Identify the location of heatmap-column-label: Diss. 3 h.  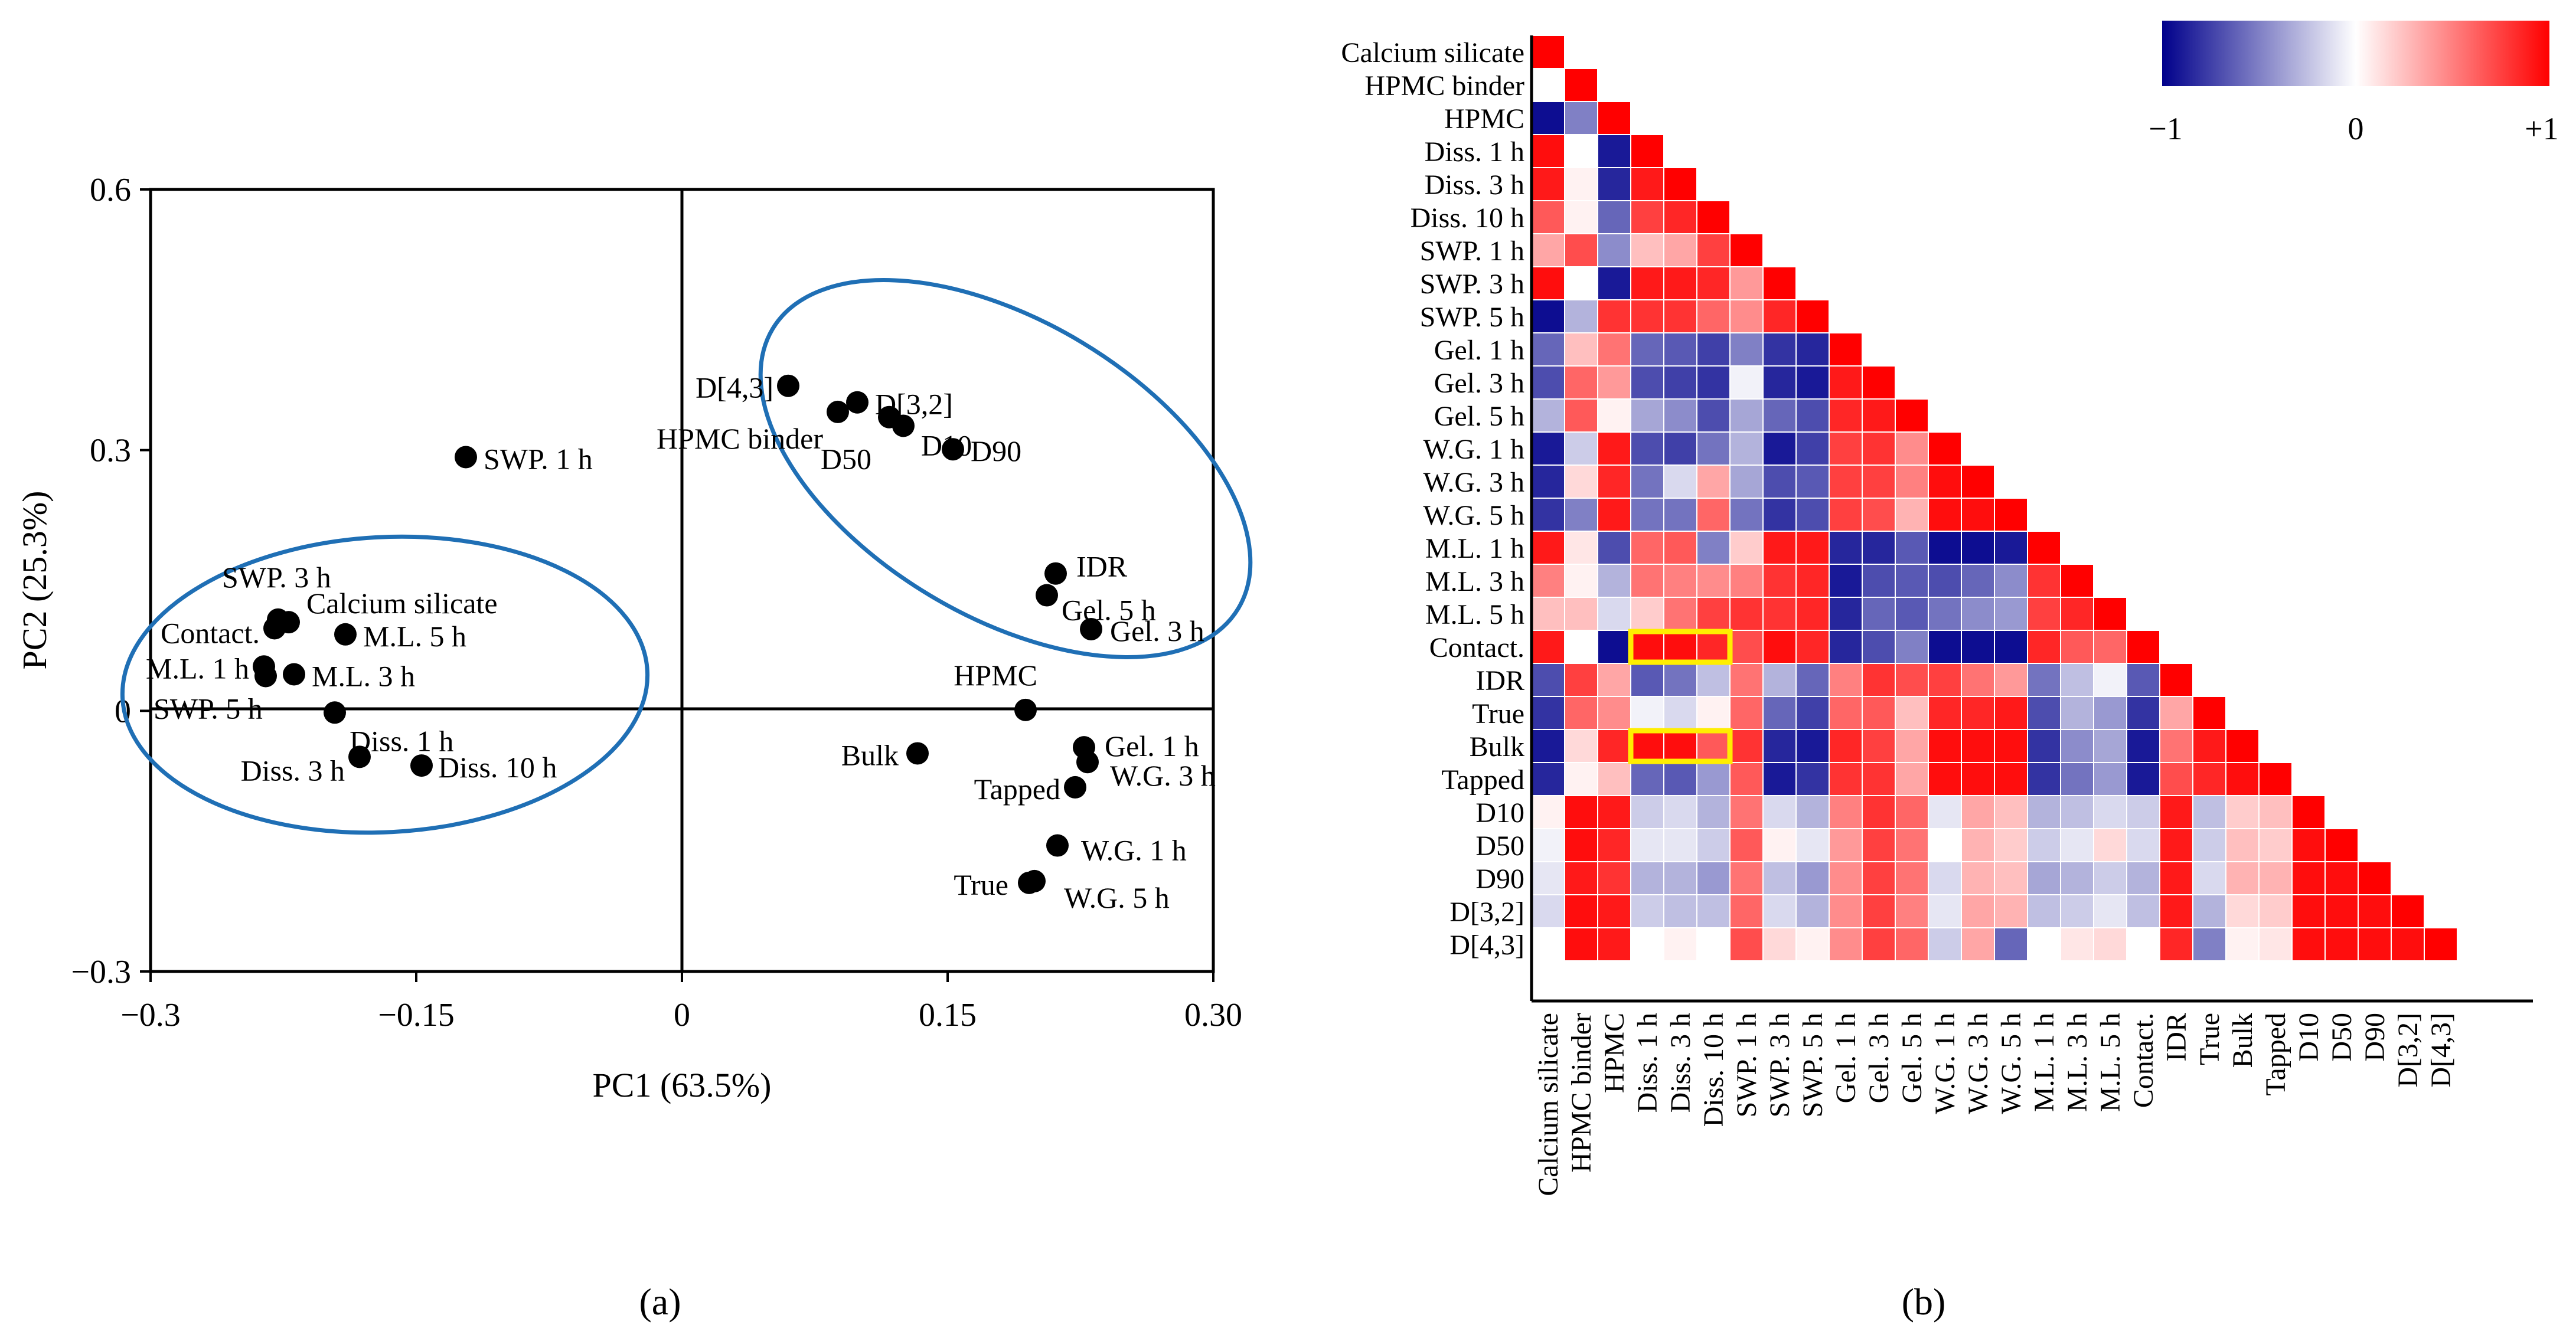
(1680, 1063).